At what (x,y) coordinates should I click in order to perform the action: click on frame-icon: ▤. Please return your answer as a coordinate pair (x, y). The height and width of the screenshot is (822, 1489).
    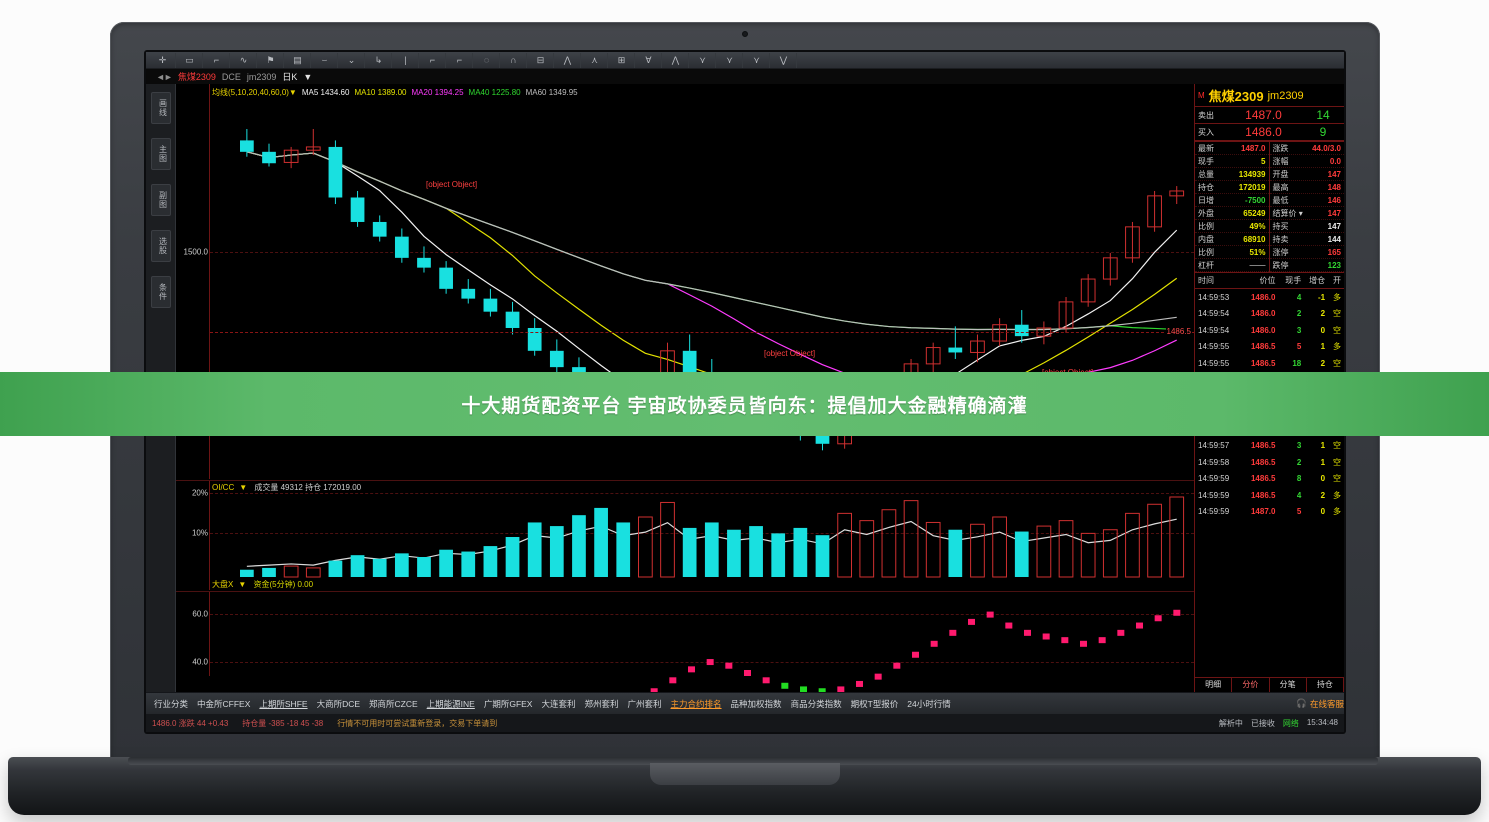
    Looking at the image, I should click on (298, 60).